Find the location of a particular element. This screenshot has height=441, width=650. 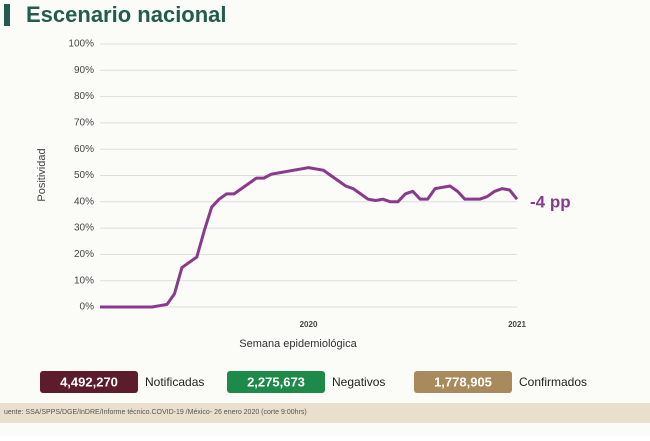

x-tick-label: 2020 is located at coordinates (309, 324).